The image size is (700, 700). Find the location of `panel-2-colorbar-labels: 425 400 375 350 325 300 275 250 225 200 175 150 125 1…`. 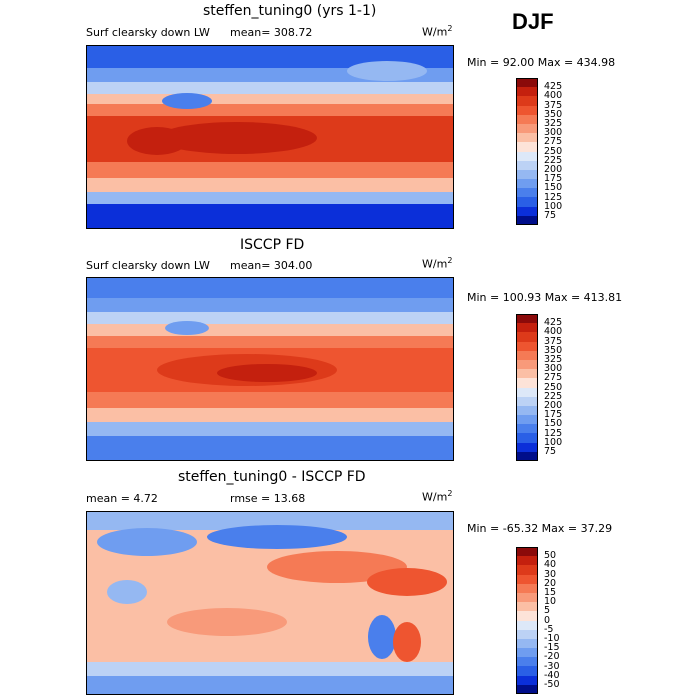

panel-2-colorbar-labels: 425 400 375 350 325 300 275 250 225 200 175 150 125 1… is located at coordinates (546, 389).